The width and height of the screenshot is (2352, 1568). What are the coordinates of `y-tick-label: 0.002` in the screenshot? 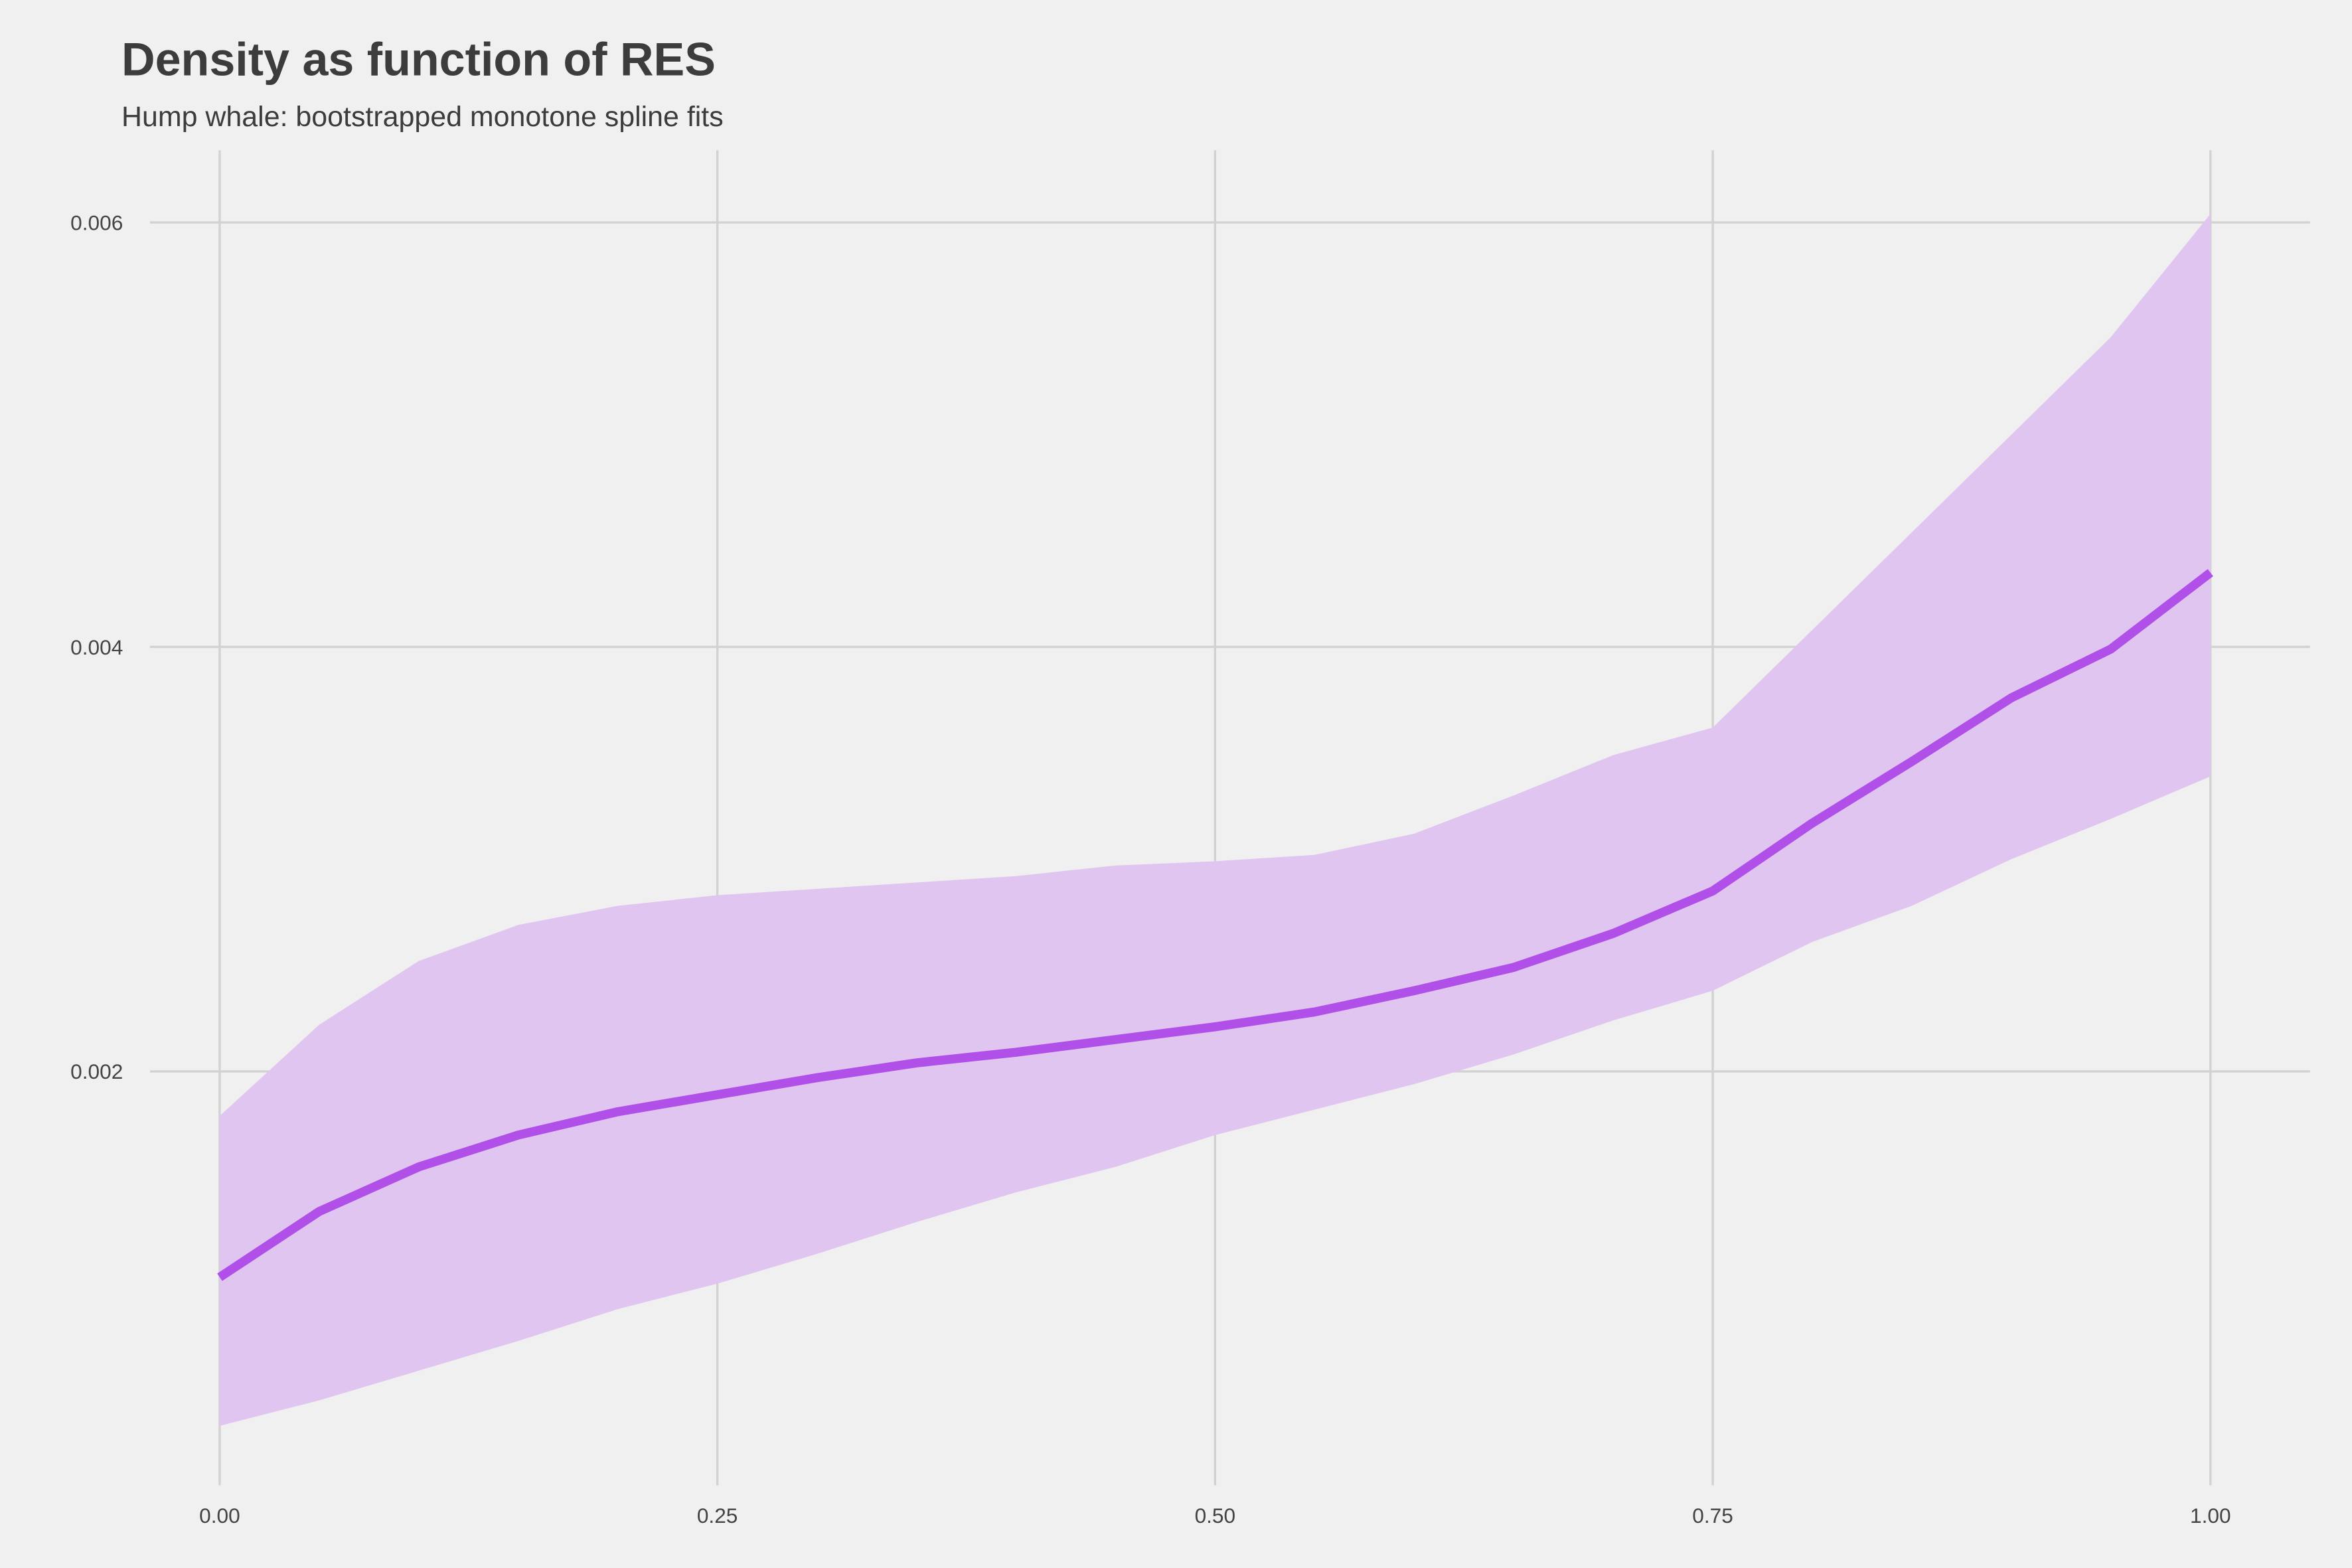 It's located at (97, 1071).